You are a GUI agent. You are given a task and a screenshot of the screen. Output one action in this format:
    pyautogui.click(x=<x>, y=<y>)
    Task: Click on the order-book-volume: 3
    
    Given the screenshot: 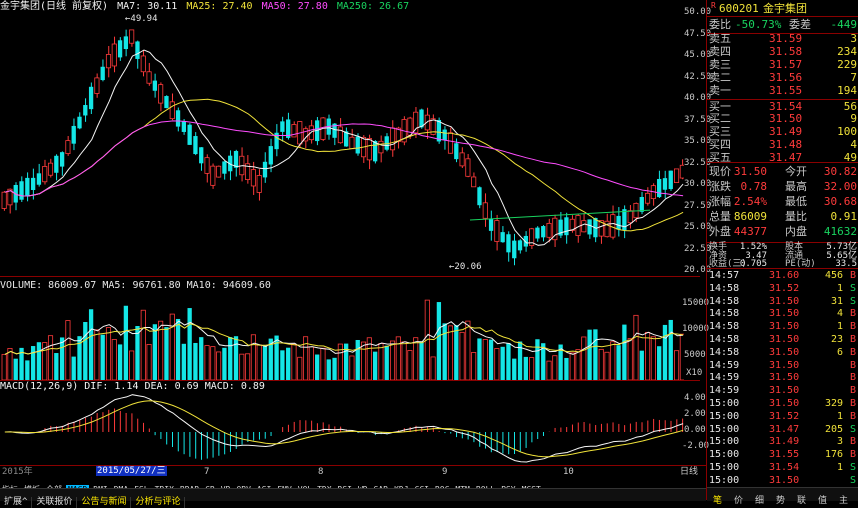 What is the action you would take?
    pyautogui.click(x=853, y=38)
    